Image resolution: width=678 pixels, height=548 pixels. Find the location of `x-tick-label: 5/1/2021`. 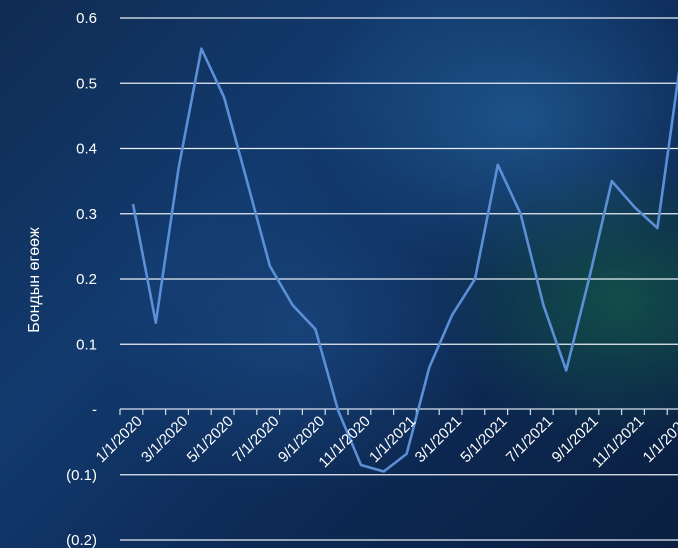

x-tick-label: 5/1/2021 is located at coordinates (483, 439).